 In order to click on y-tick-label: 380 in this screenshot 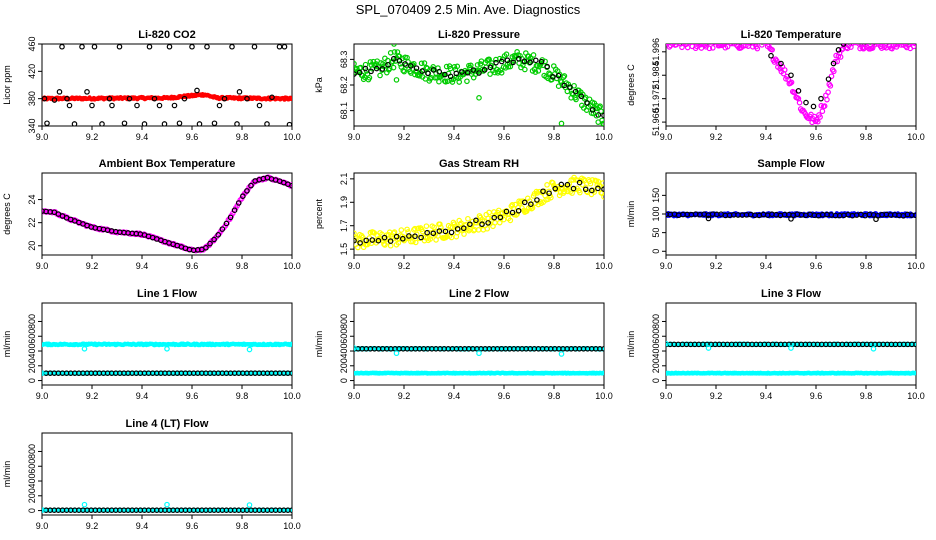, I will do `click(32, 98)`.